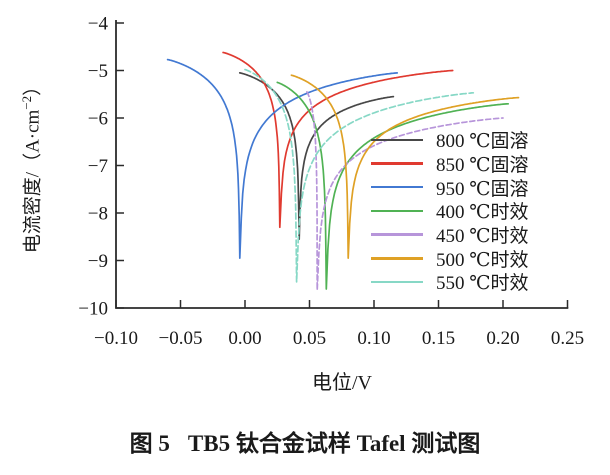 Image resolution: width=610 pixels, height=475 pixels. What do you see at coordinates (342, 383) in the screenshot?
I see `x-axis-title: 电位/V` at bounding box center [342, 383].